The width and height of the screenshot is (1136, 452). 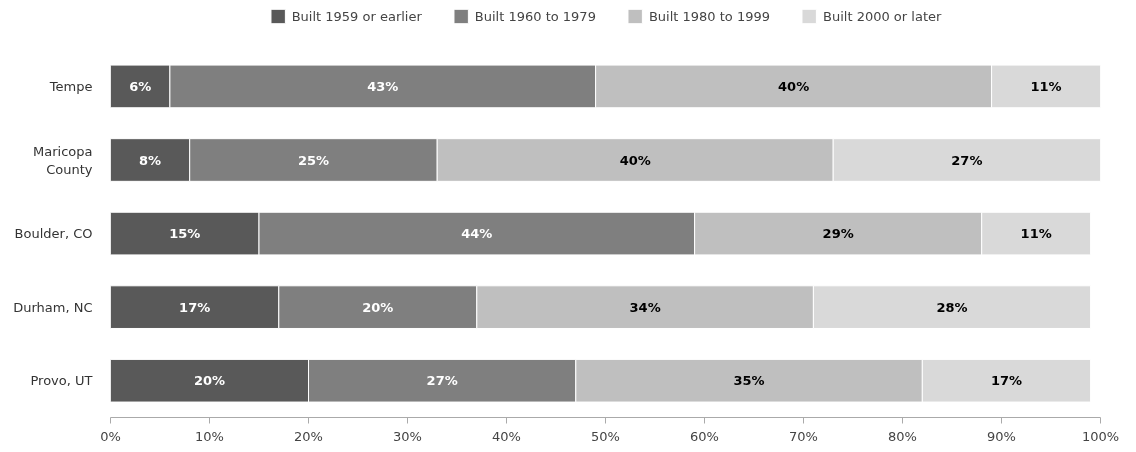 I want to click on x-tick-label: 30%, so click(x=407, y=436).